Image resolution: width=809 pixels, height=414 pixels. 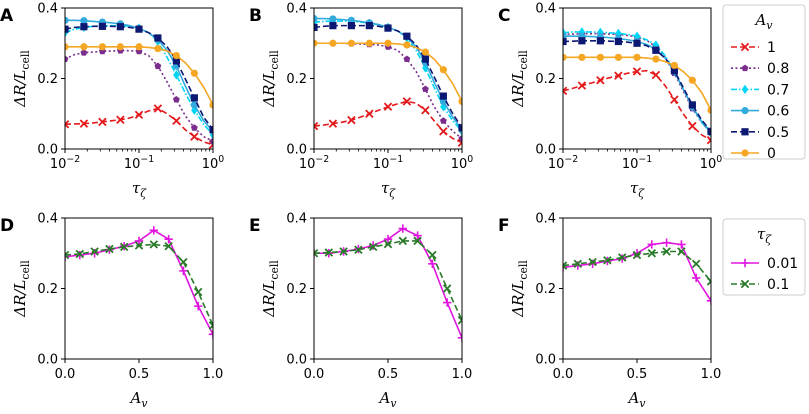 What do you see at coordinates (21, 289) in the screenshot?
I see `y-axis-label-D: ΔR/Lcell` at bounding box center [21, 289].